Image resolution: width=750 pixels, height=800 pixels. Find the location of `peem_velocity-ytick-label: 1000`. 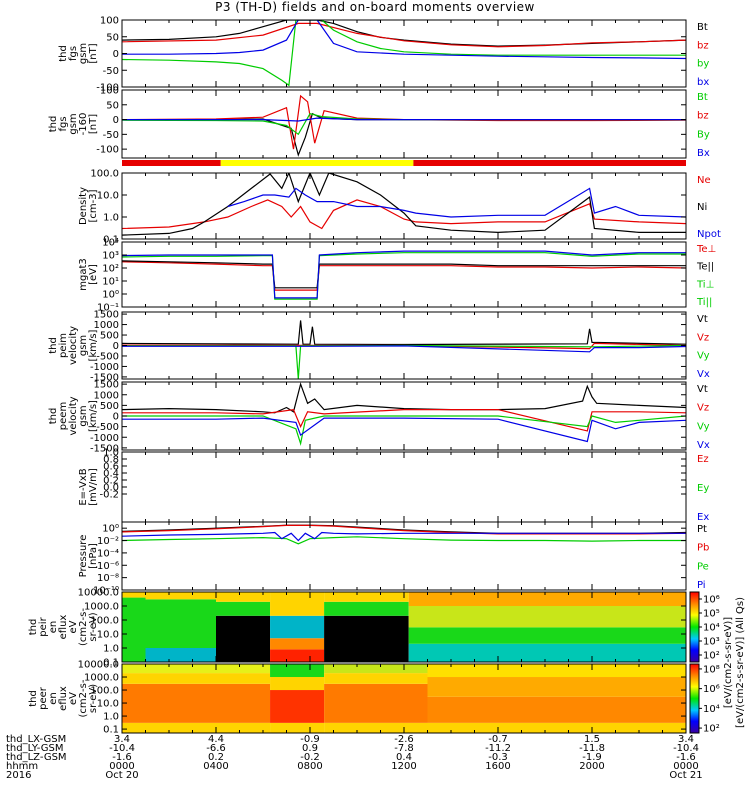

peem_velocity-ytick-label: 1000 is located at coordinates (106, 395).